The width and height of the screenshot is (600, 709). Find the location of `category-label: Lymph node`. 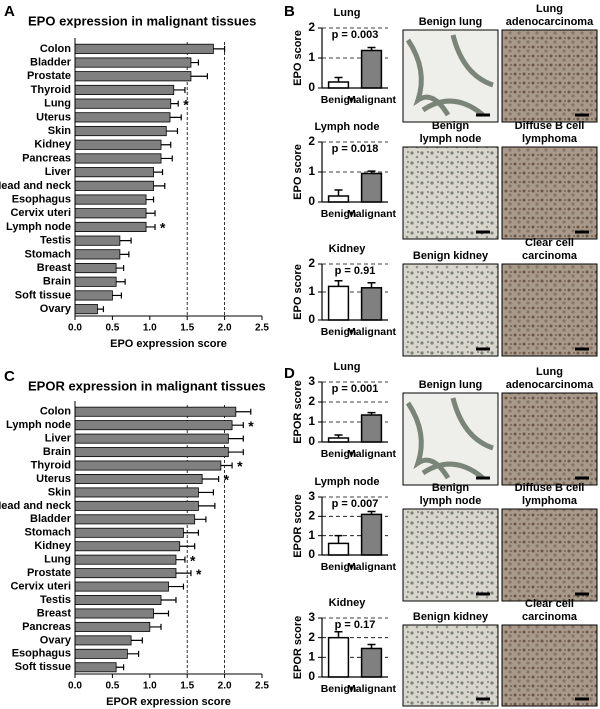

category-label: Lymph node is located at coordinates (38, 425).